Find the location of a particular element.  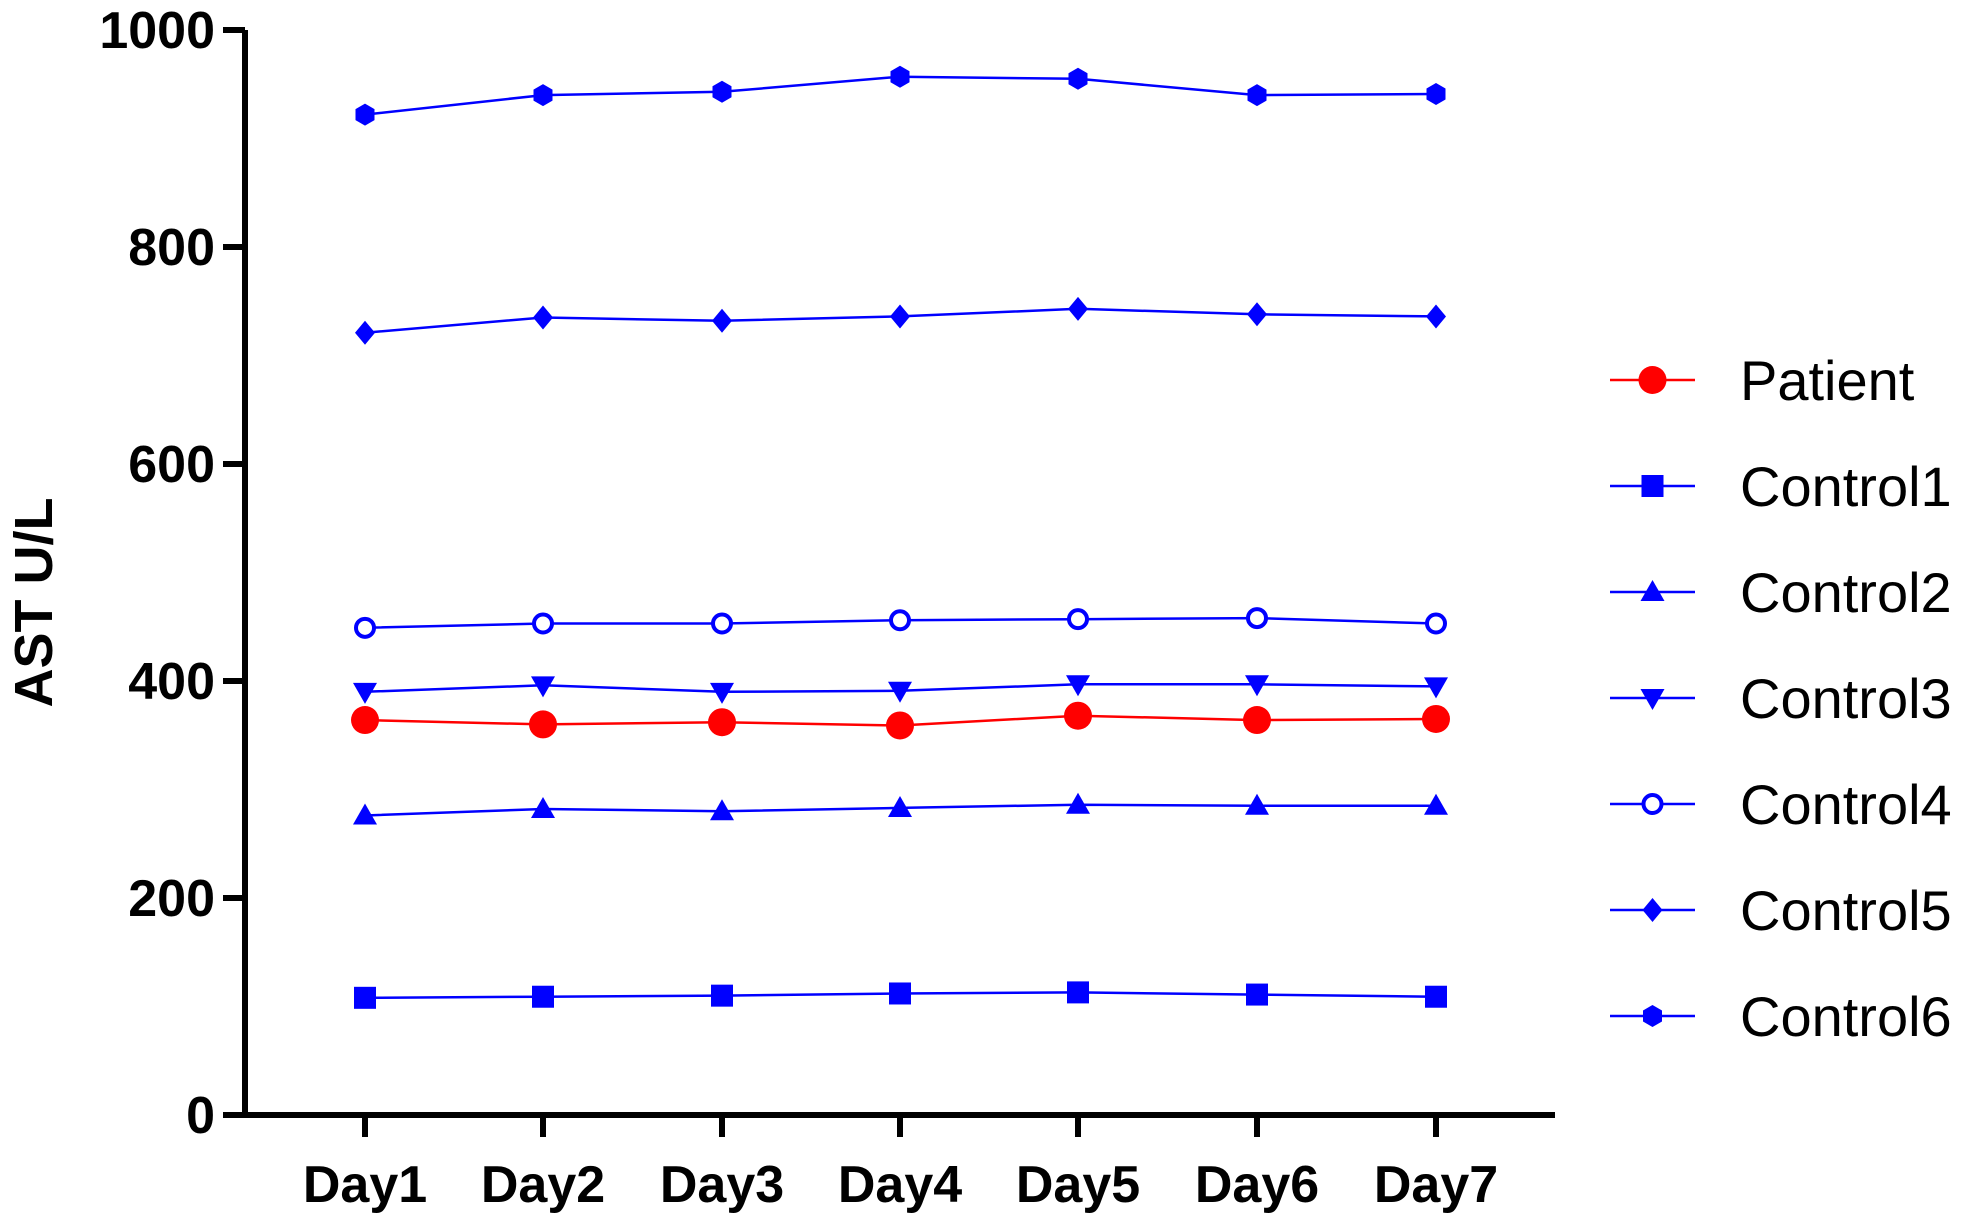

legend-marker-patient is located at coordinates (1652, 380).